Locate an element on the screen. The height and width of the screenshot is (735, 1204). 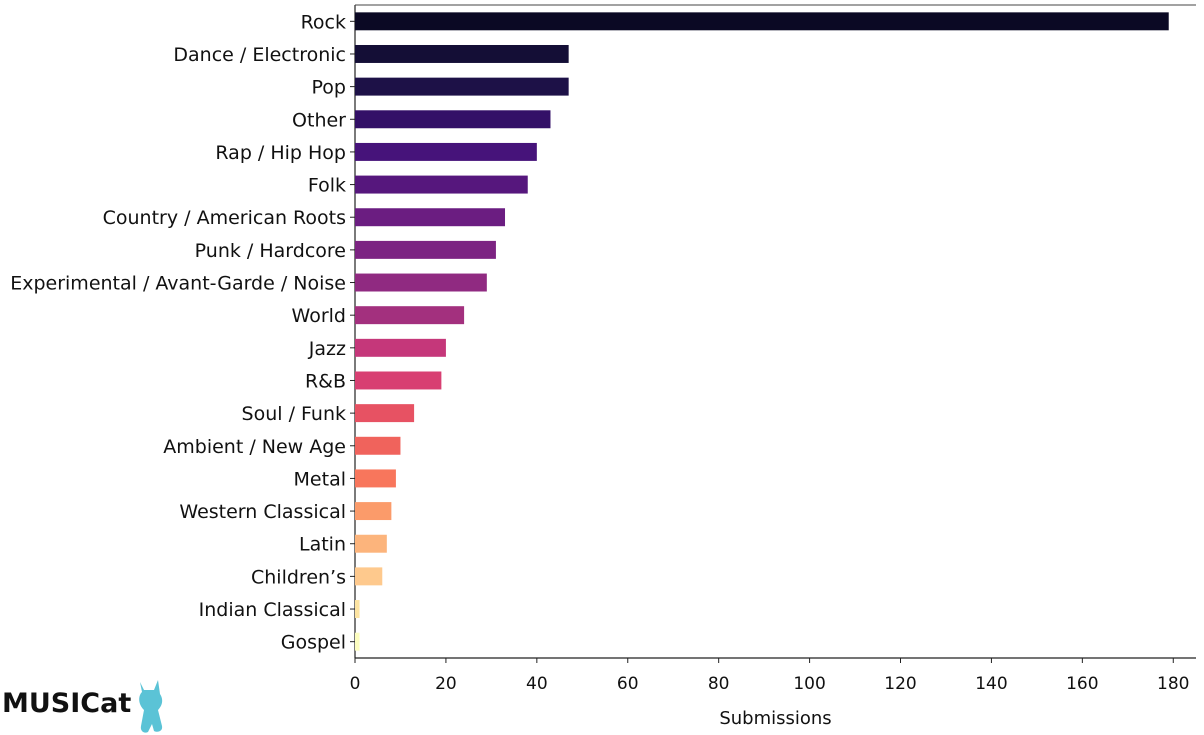
x-tick-label: 40 is located at coordinates (537, 684).